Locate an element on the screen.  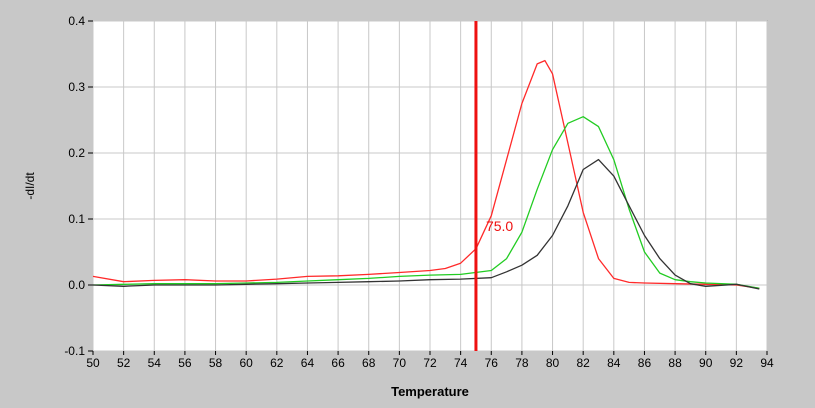
y-tick-label: 0.0 is located at coordinates (76, 285).